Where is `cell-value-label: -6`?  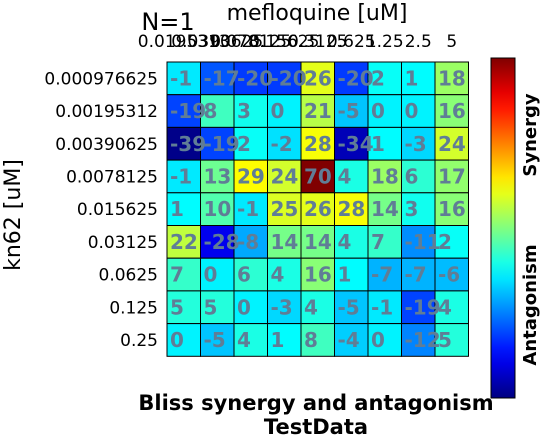 cell-value-label: -6 is located at coordinates (449, 275).